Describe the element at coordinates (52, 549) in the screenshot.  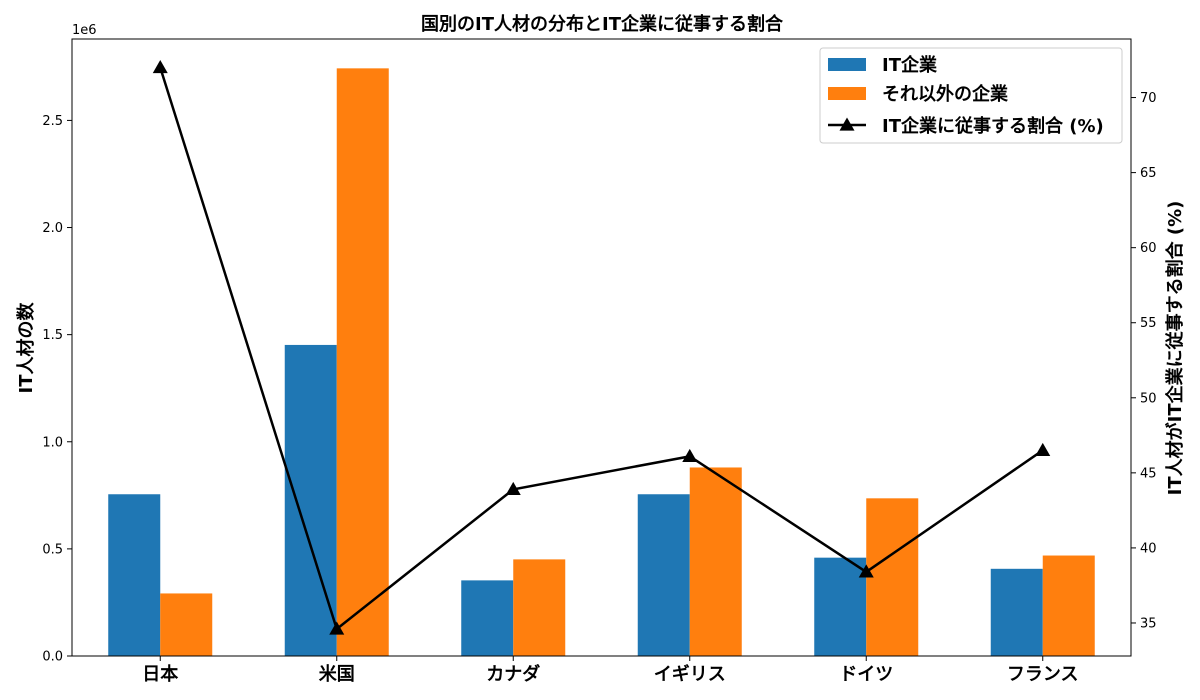
I see `y-tick-label-left-1: 0.5` at that location.